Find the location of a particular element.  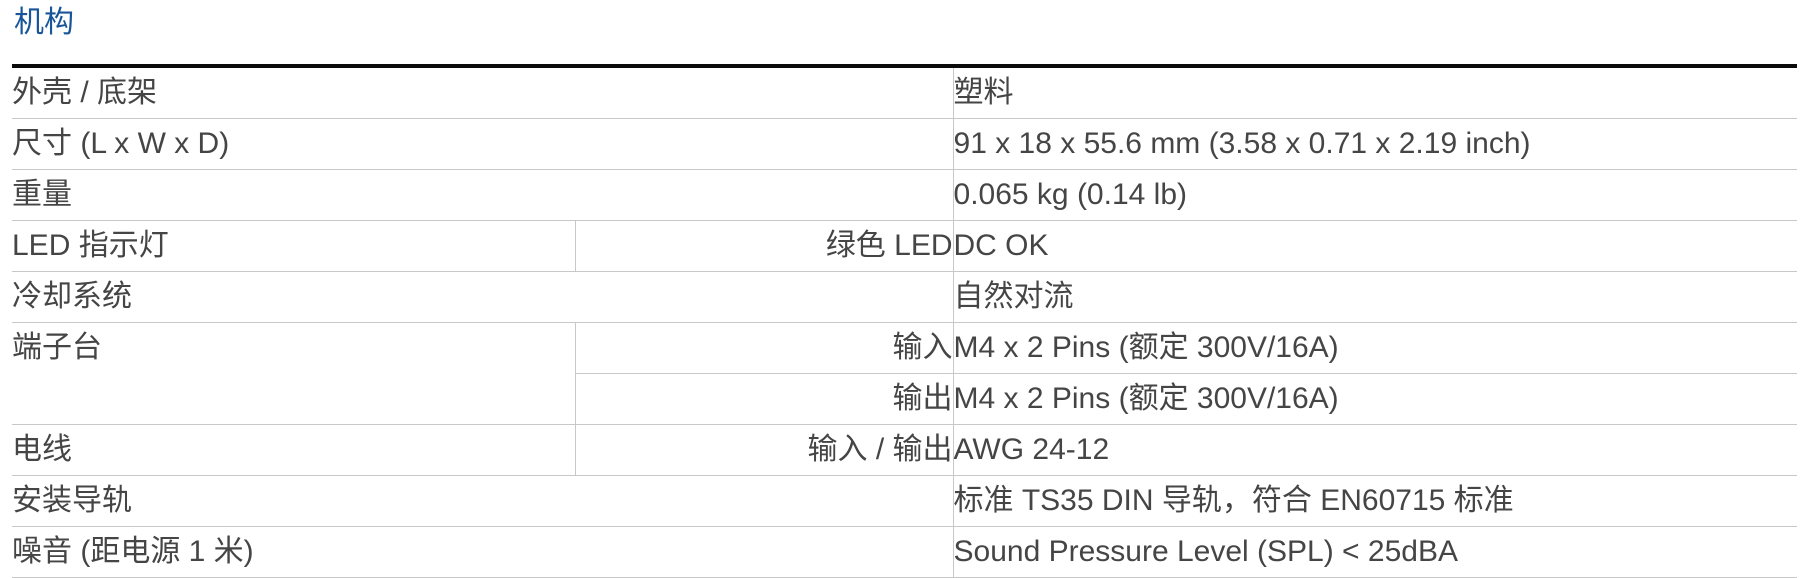

spec-row-case: 外壳 / 底架 塑料 is located at coordinates (904, 92).